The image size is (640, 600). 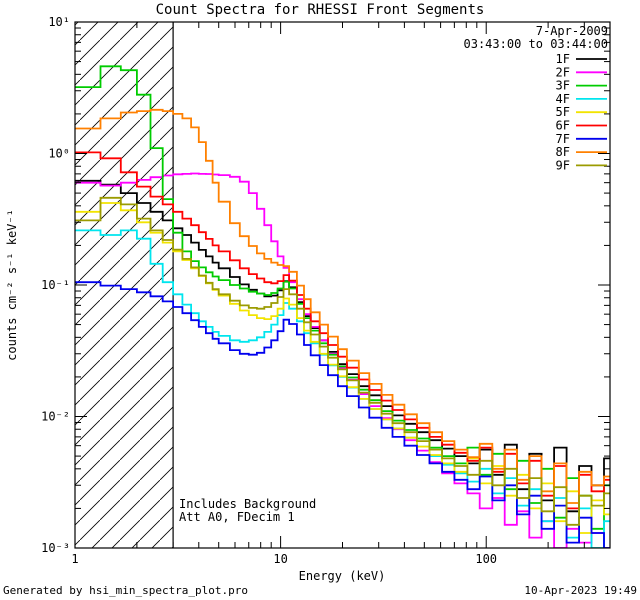 What do you see at coordinates (572, 31) in the screenshot?
I see `header-date: 7-Apr-2009` at bounding box center [572, 31].